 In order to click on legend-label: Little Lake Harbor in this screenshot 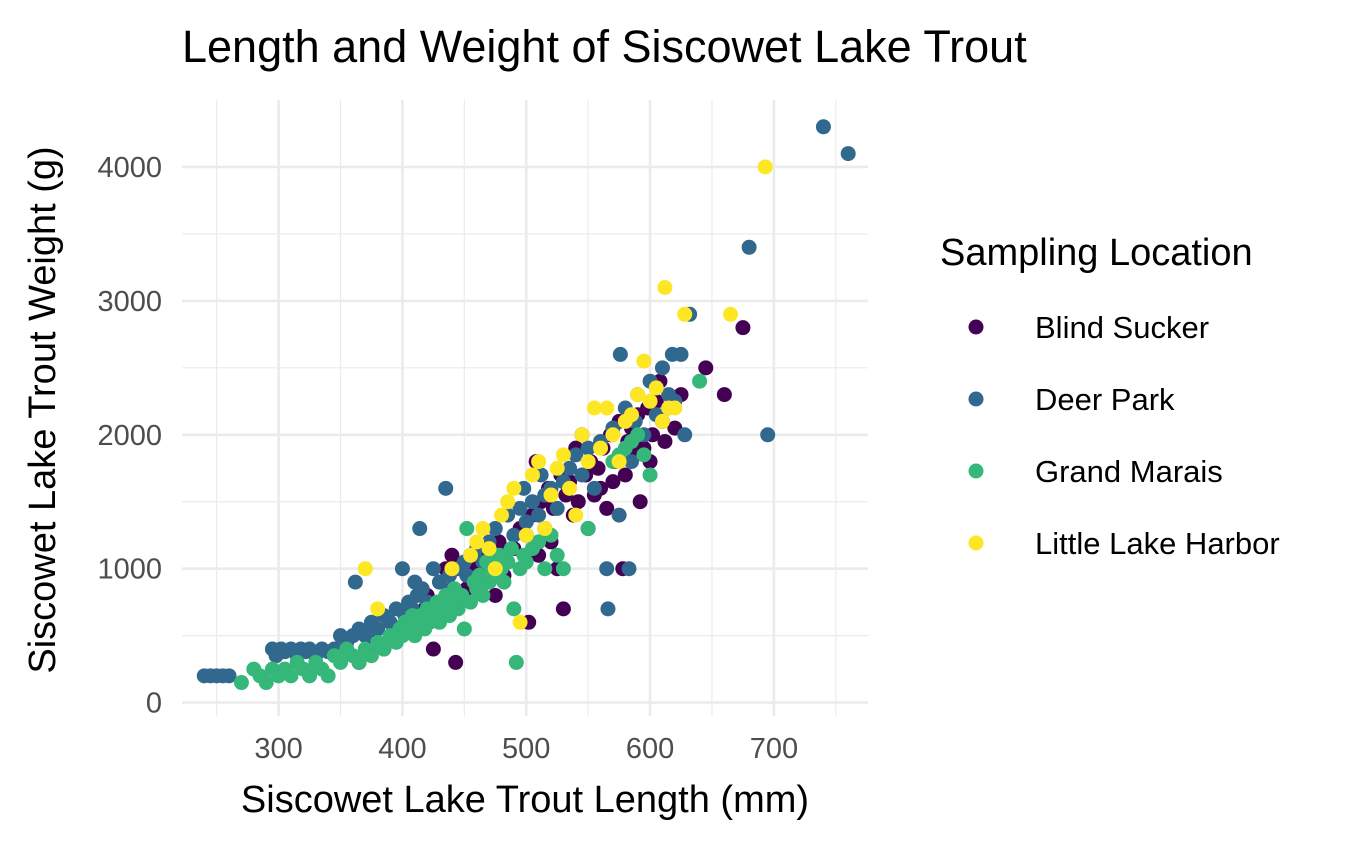, I will do `click(1157, 543)`.